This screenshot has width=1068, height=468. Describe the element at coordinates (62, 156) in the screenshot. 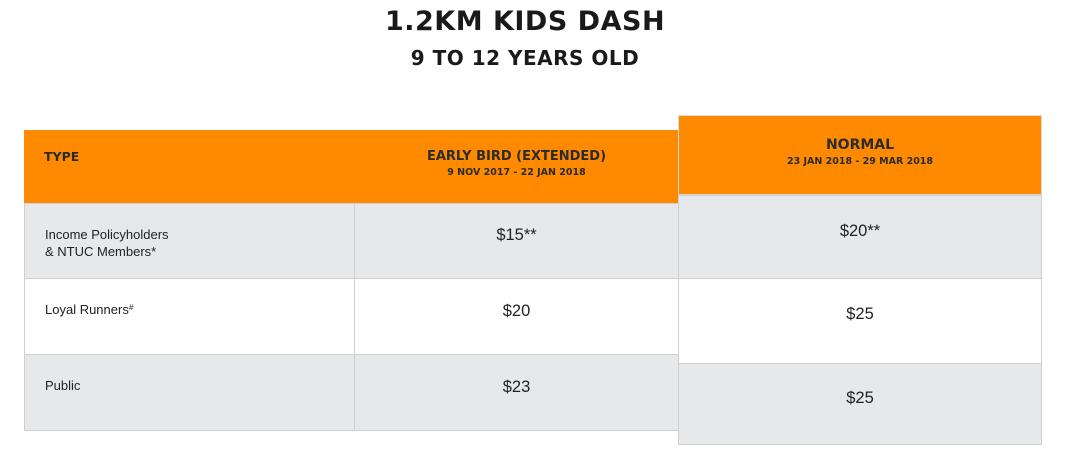

I see `header-type: TYPE` at that location.